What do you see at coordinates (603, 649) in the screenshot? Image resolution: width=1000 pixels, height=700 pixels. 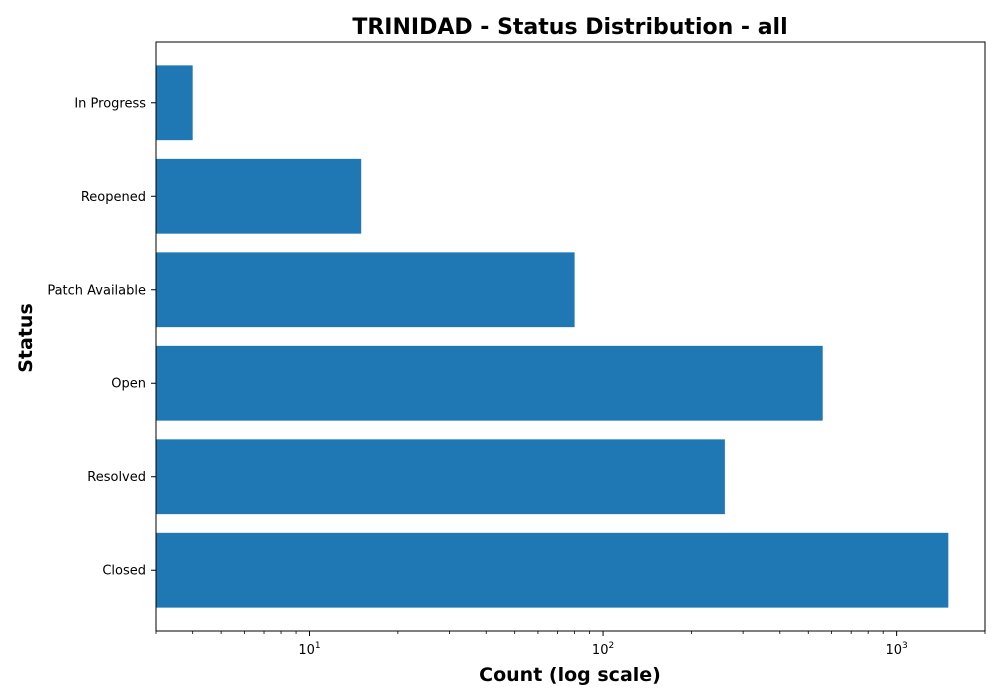 I see `x-tick-label: 10²` at bounding box center [603, 649].